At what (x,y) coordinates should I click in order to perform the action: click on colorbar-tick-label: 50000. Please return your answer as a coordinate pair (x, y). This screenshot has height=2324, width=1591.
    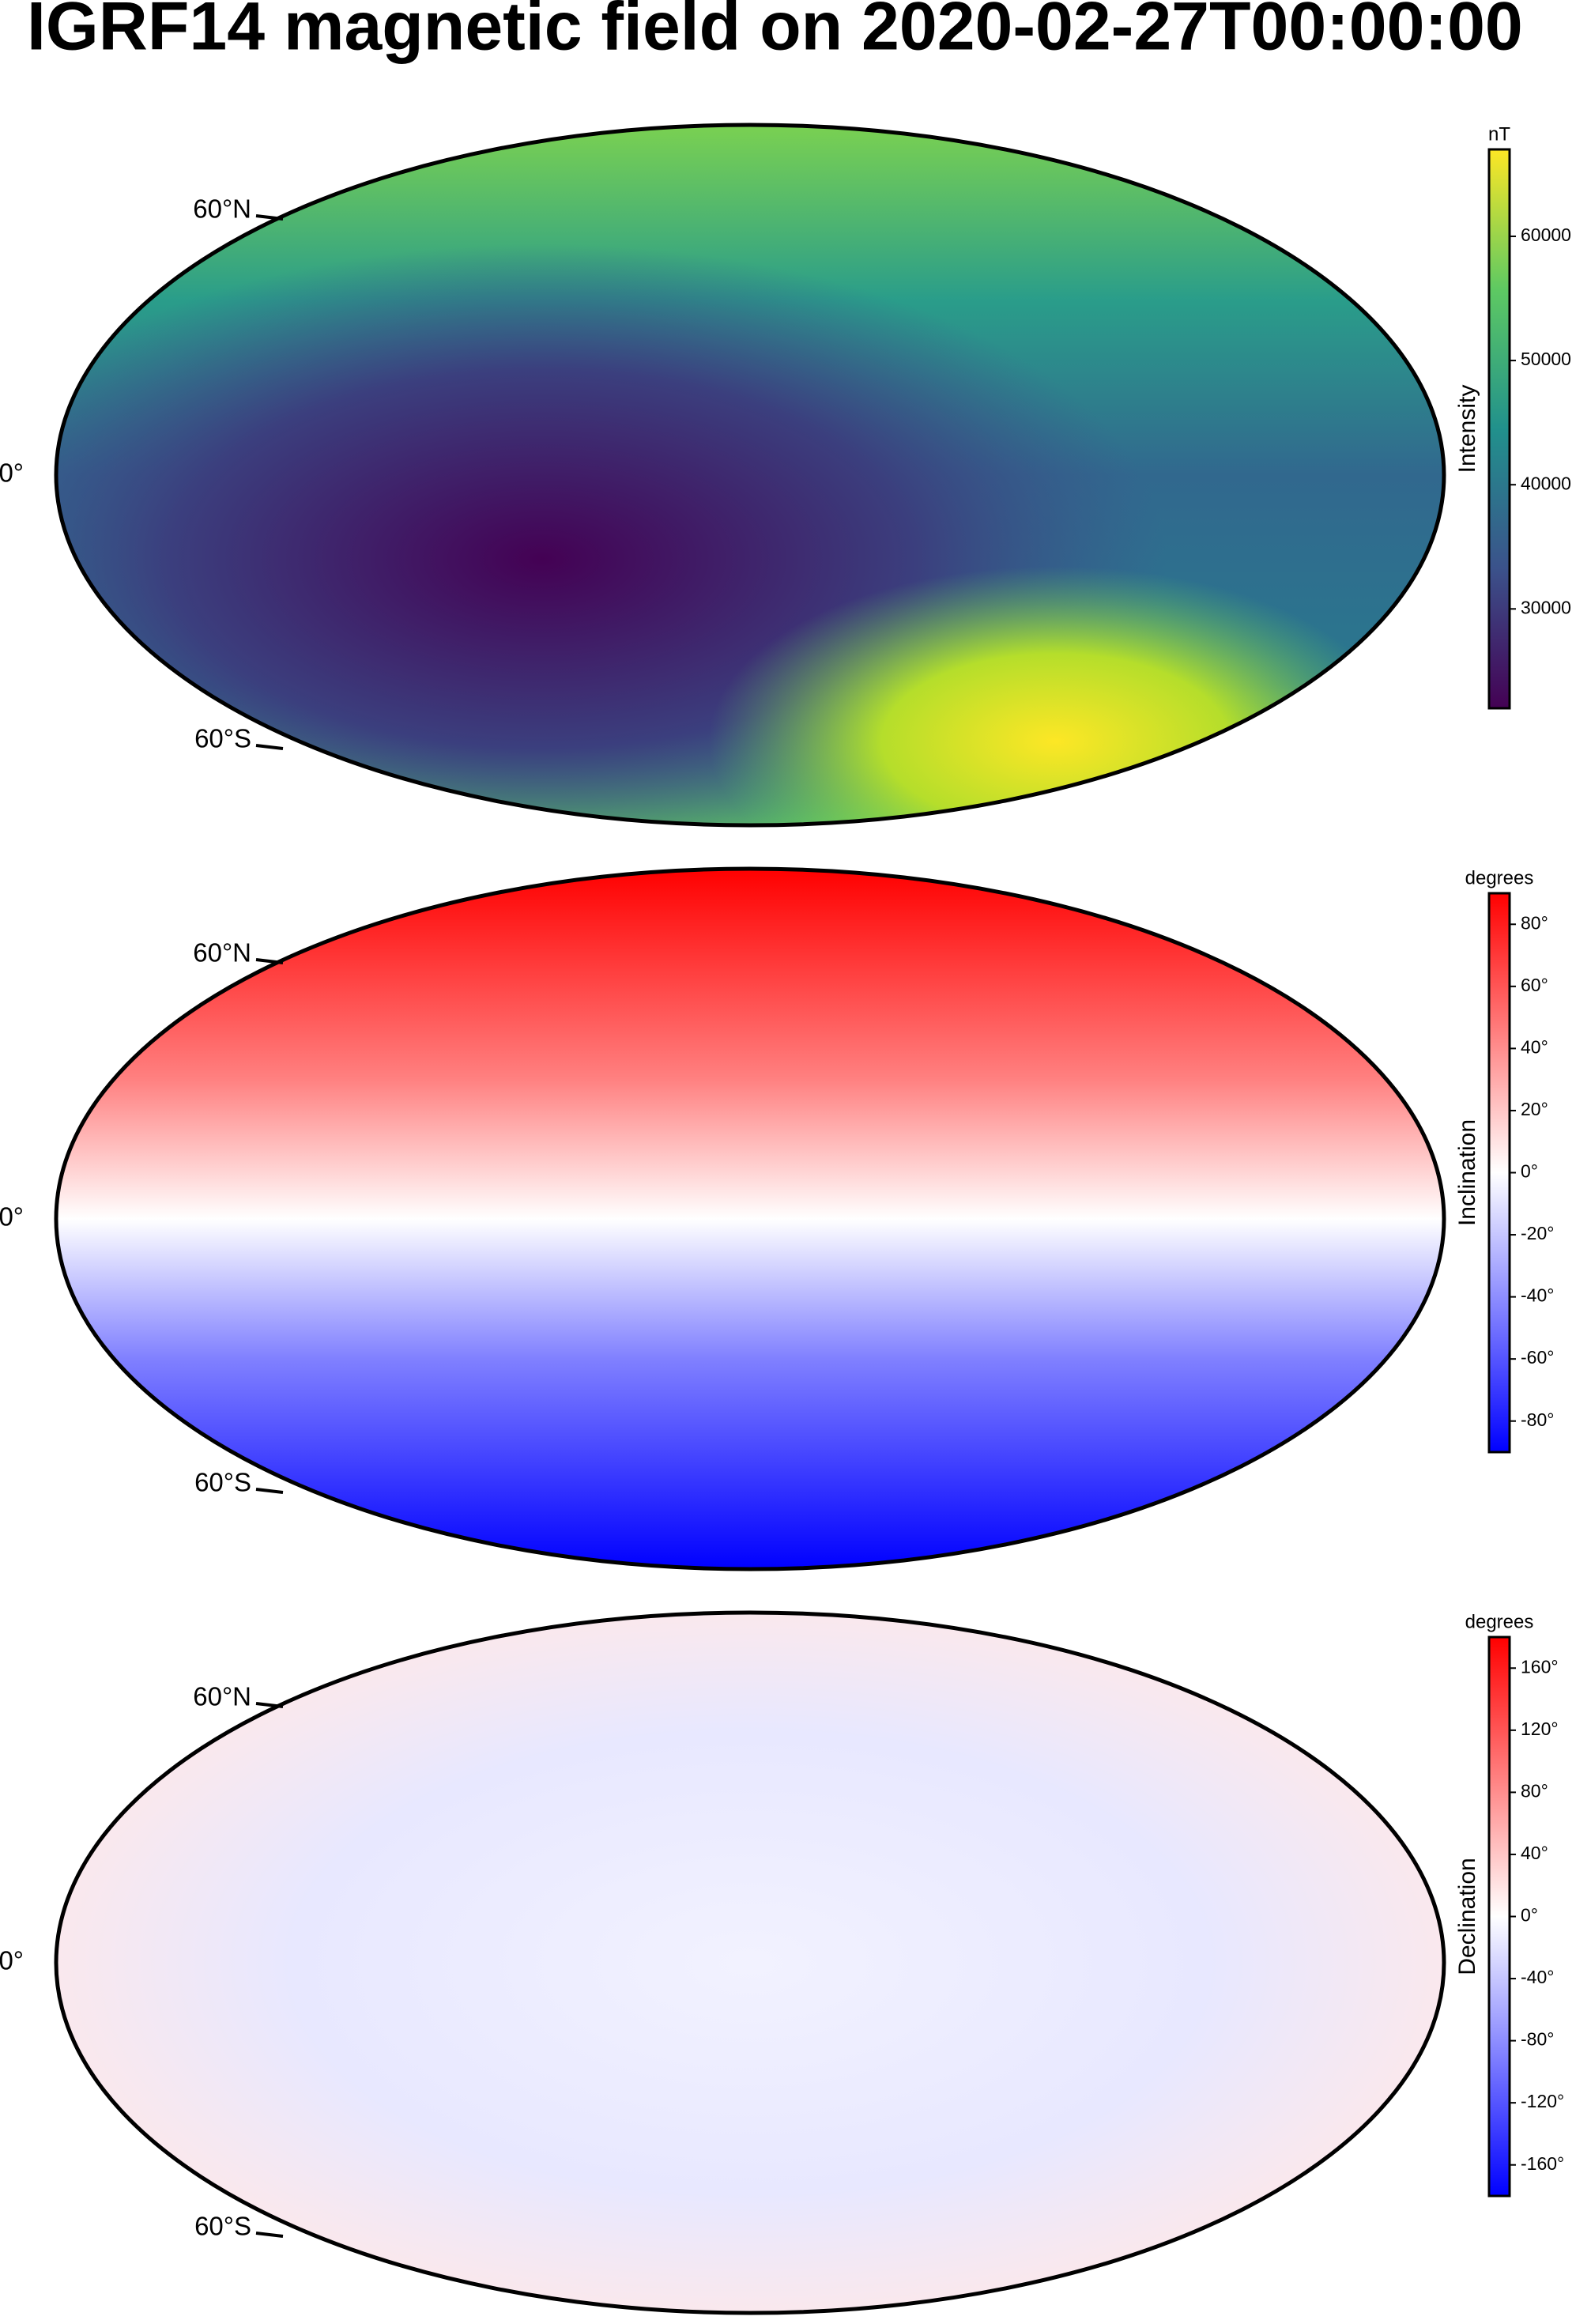
    Looking at the image, I should click on (1546, 359).